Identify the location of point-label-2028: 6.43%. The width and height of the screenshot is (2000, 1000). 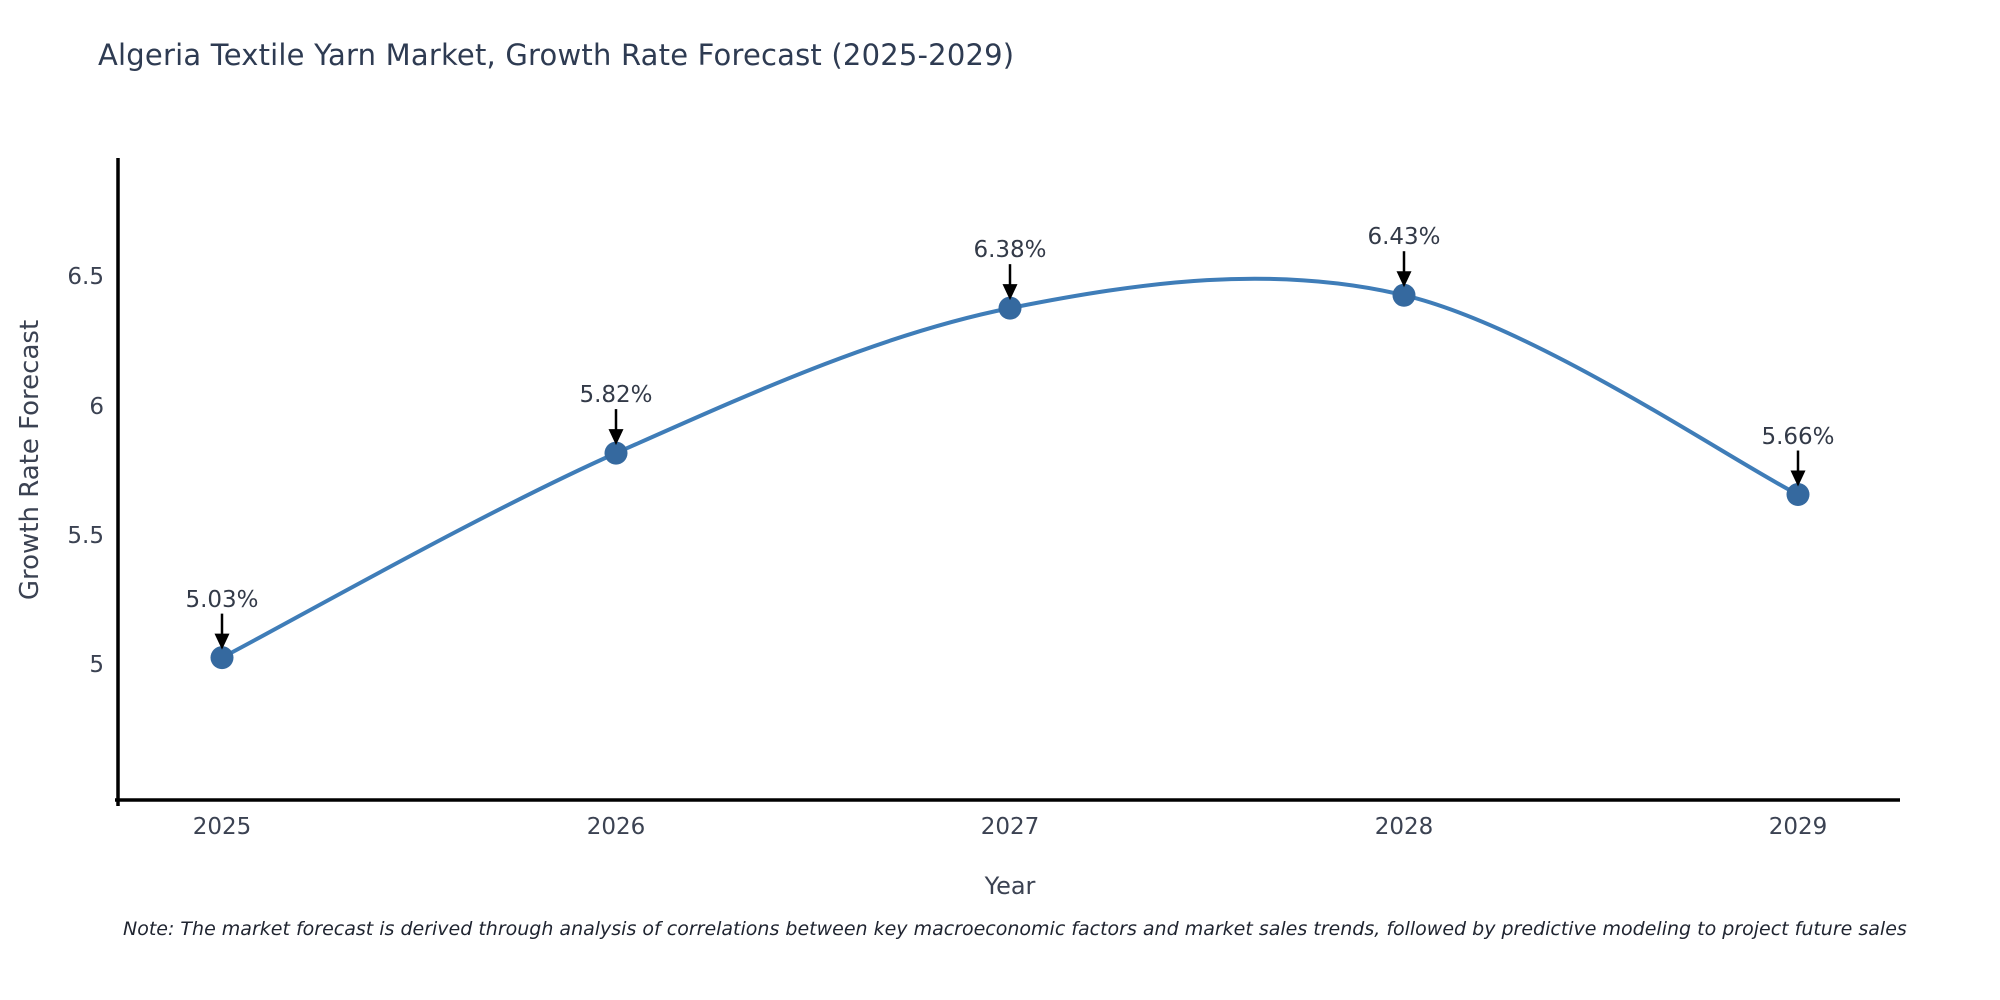
(1404, 237).